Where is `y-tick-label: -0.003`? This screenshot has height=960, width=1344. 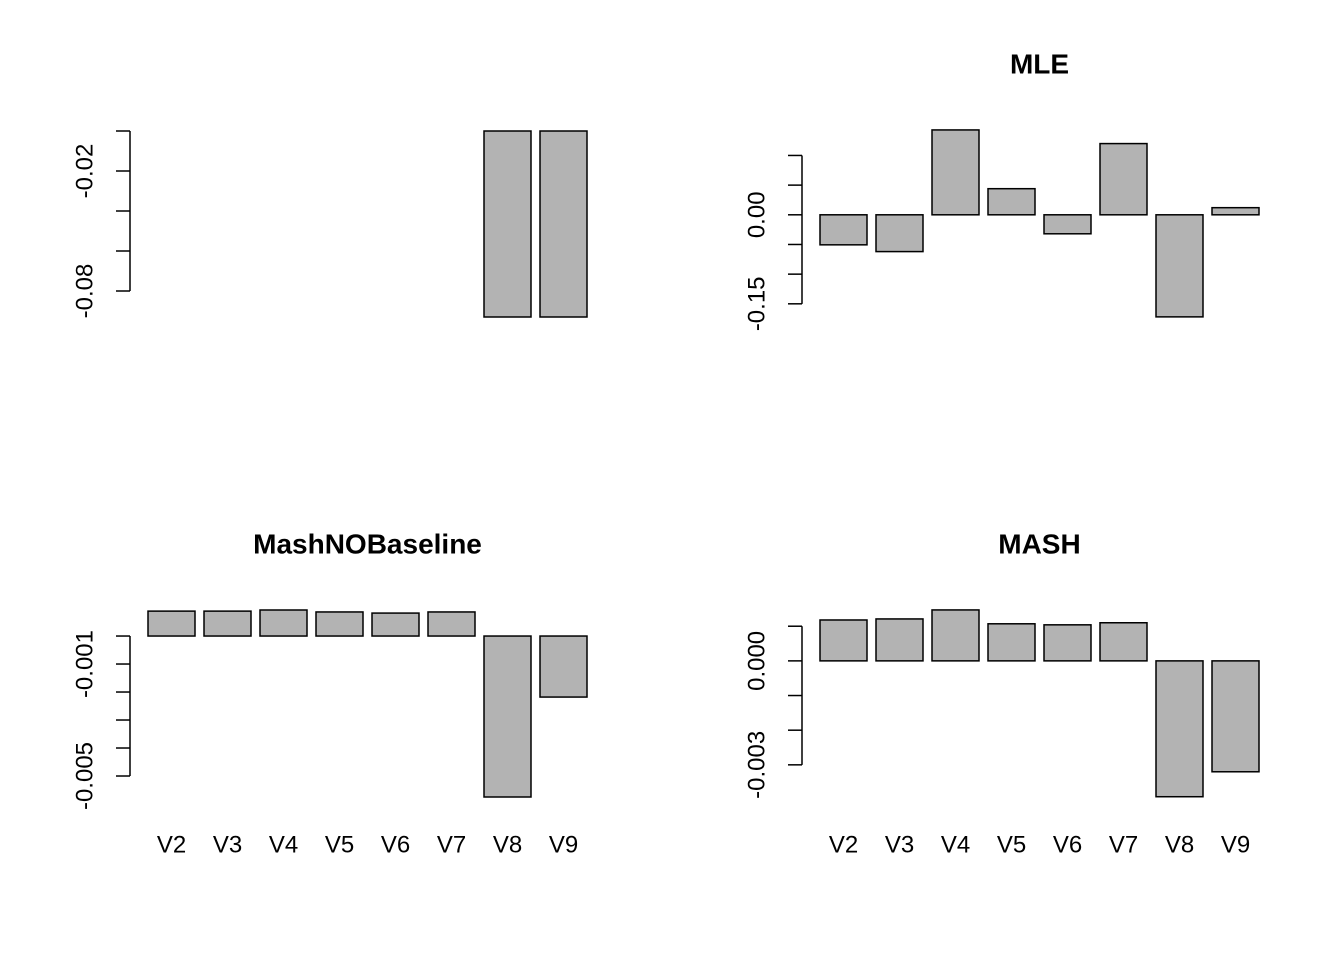 y-tick-label: -0.003 is located at coordinates (756, 765).